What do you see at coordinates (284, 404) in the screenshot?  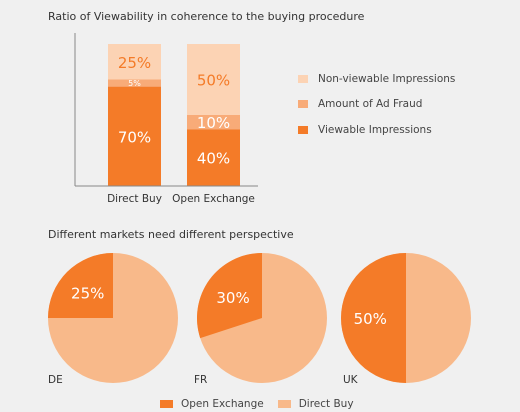 I see `pie-legend-swatch-direct-buy` at bounding box center [284, 404].